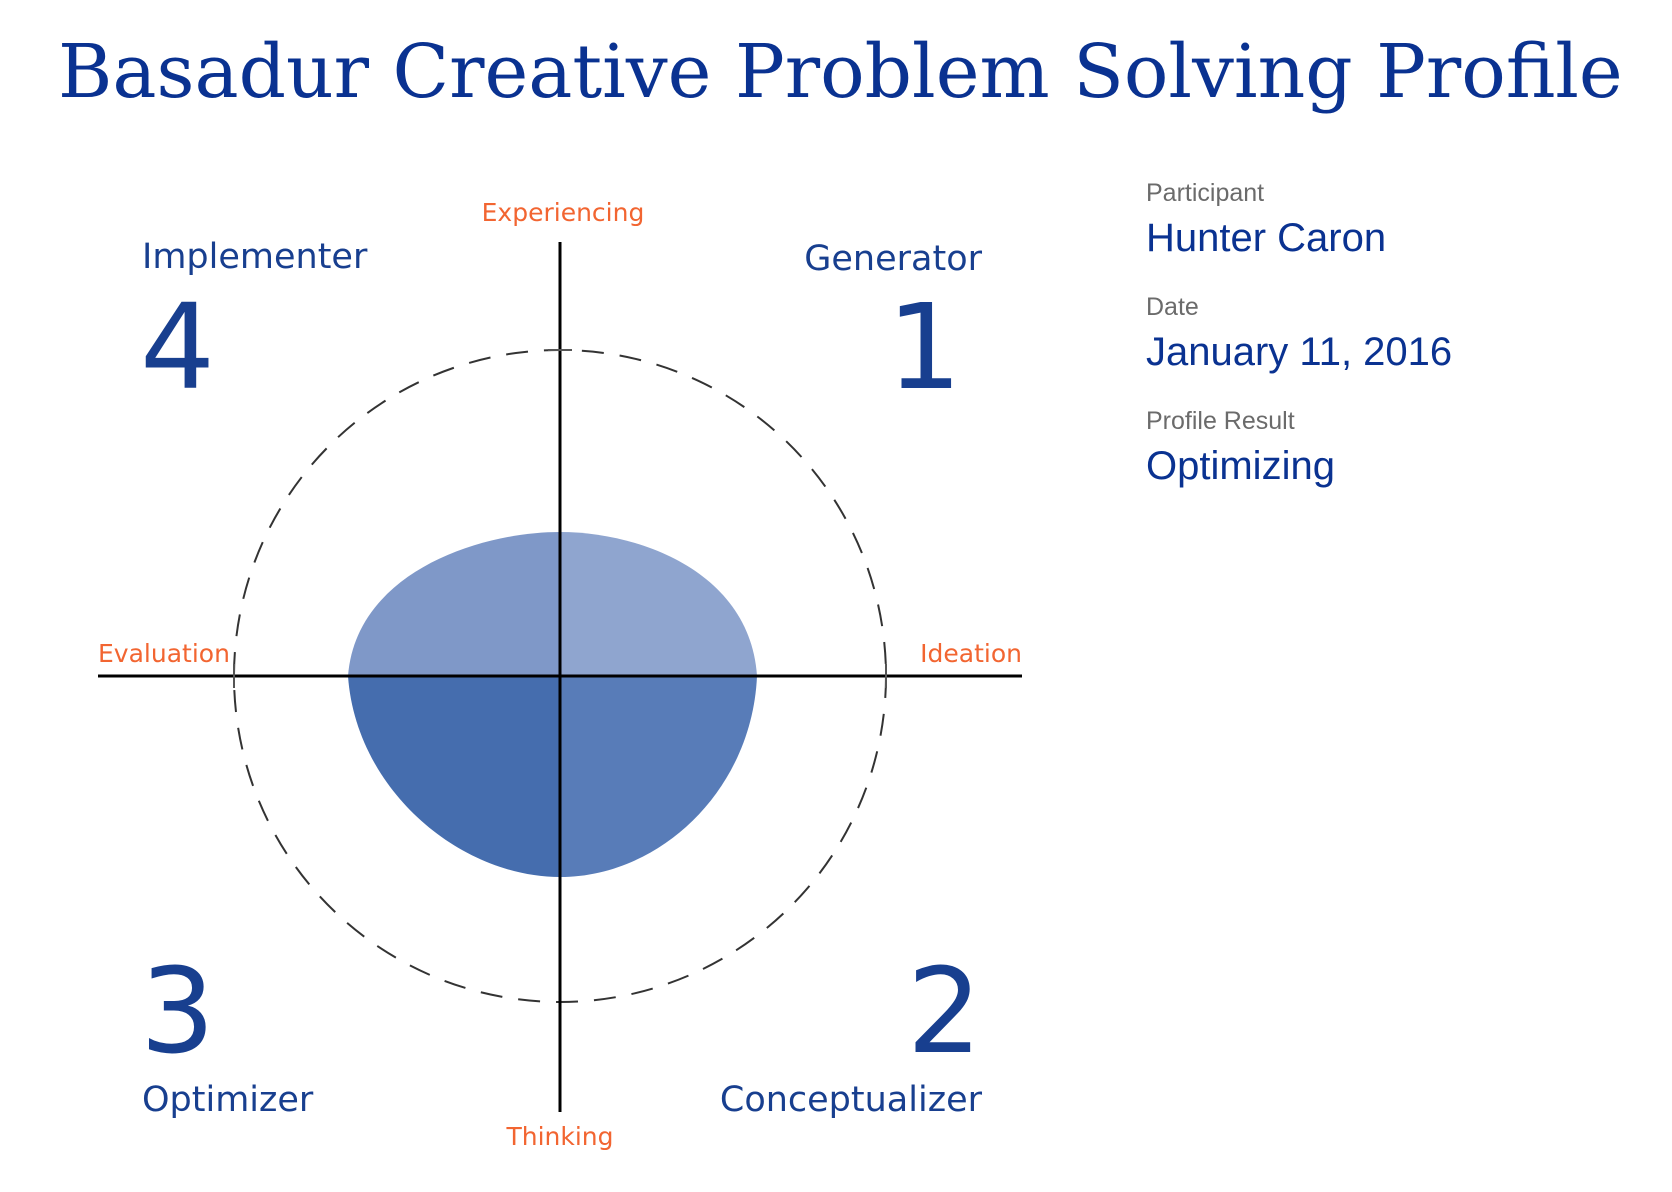  What do you see at coordinates (840, 72) in the screenshot?
I see `page-title: Basadur Creative Problem Solving Profile` at bounding box center [840, 72].